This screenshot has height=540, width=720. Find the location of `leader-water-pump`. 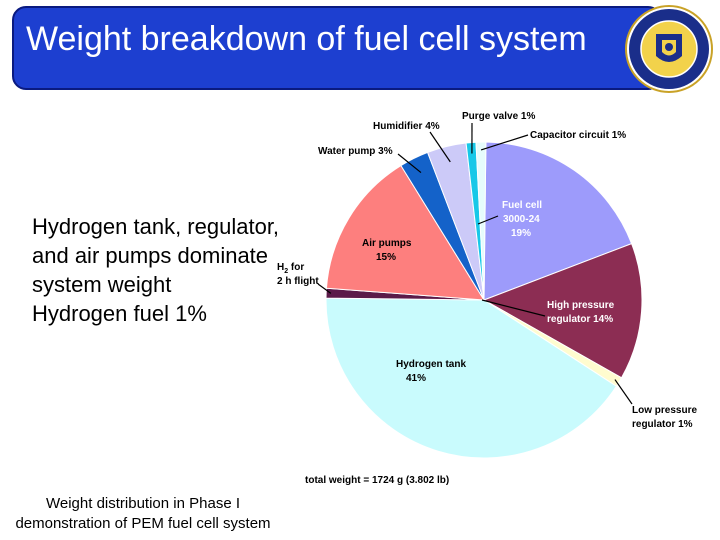

leader-water-pump is located at coordinates (409, 163).